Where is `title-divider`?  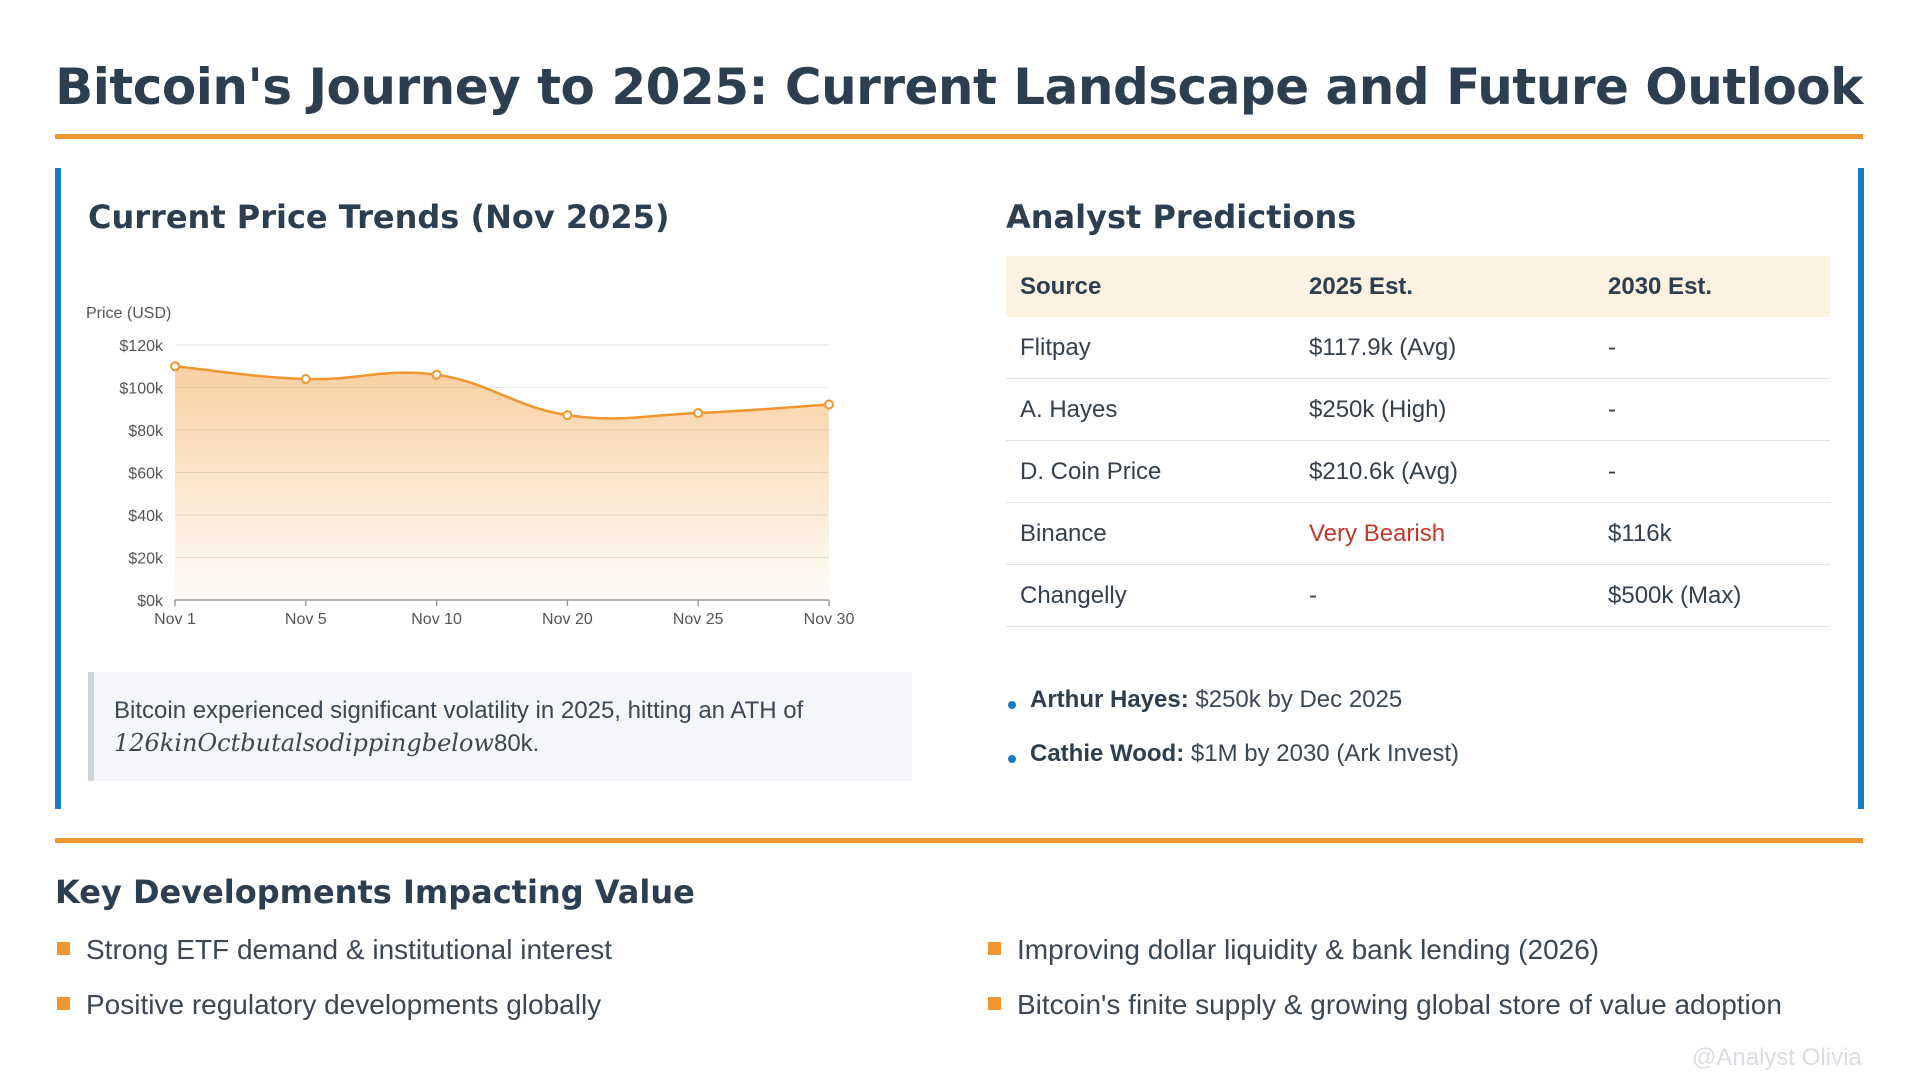
title-divider is located at coordinates (959, 136).